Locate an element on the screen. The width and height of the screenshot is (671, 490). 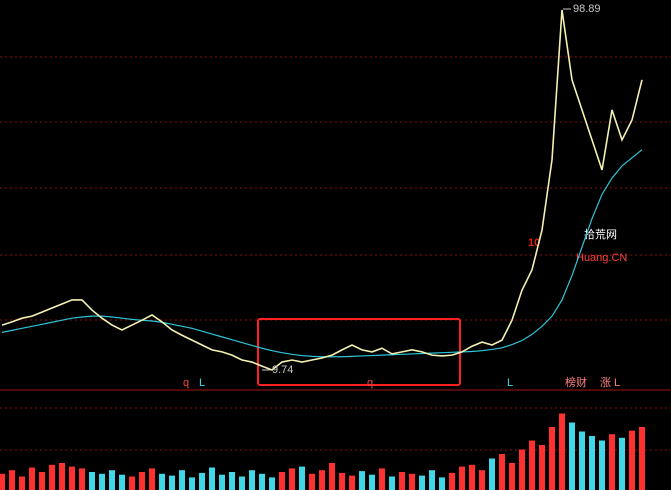
watermark-number: 10 is located at coordinates (534, 243).